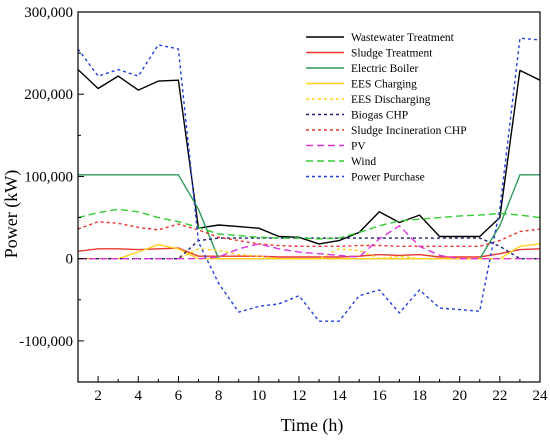 The width and height of the screenshot is (550, 440). What do you see at coordinates (459, 396) in the screenshot?
I see `x-tick-label: 20` at bounding box center [459, 396].